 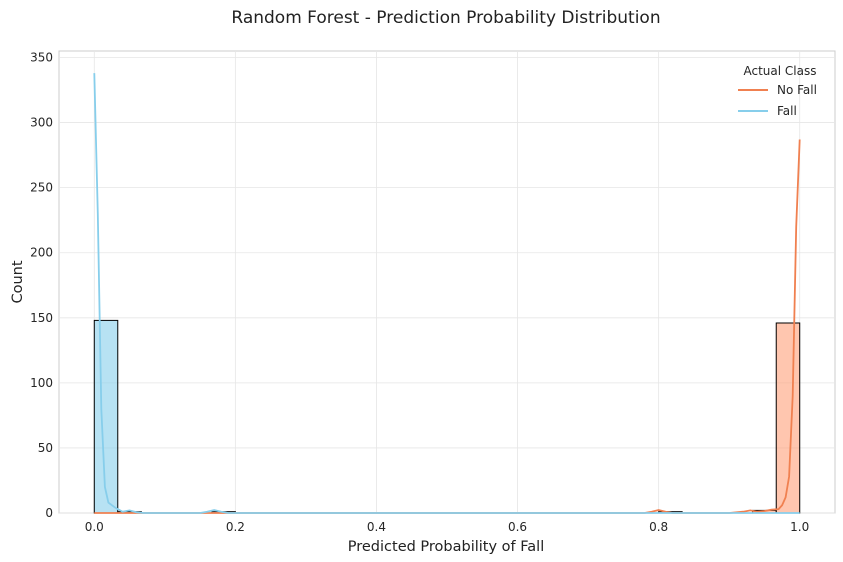 I want to click on y-tick-label: 350, so click(x=41, y=58).